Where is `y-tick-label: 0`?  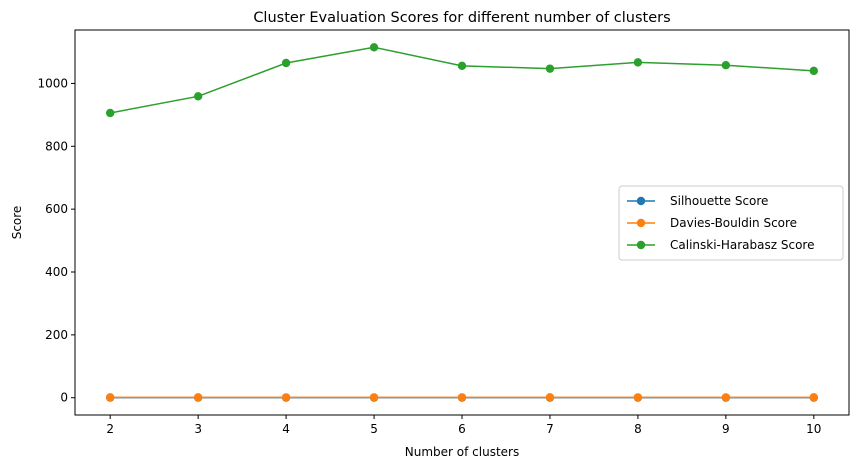 y-tick-label: 0 is located at coordinates (64, 398).